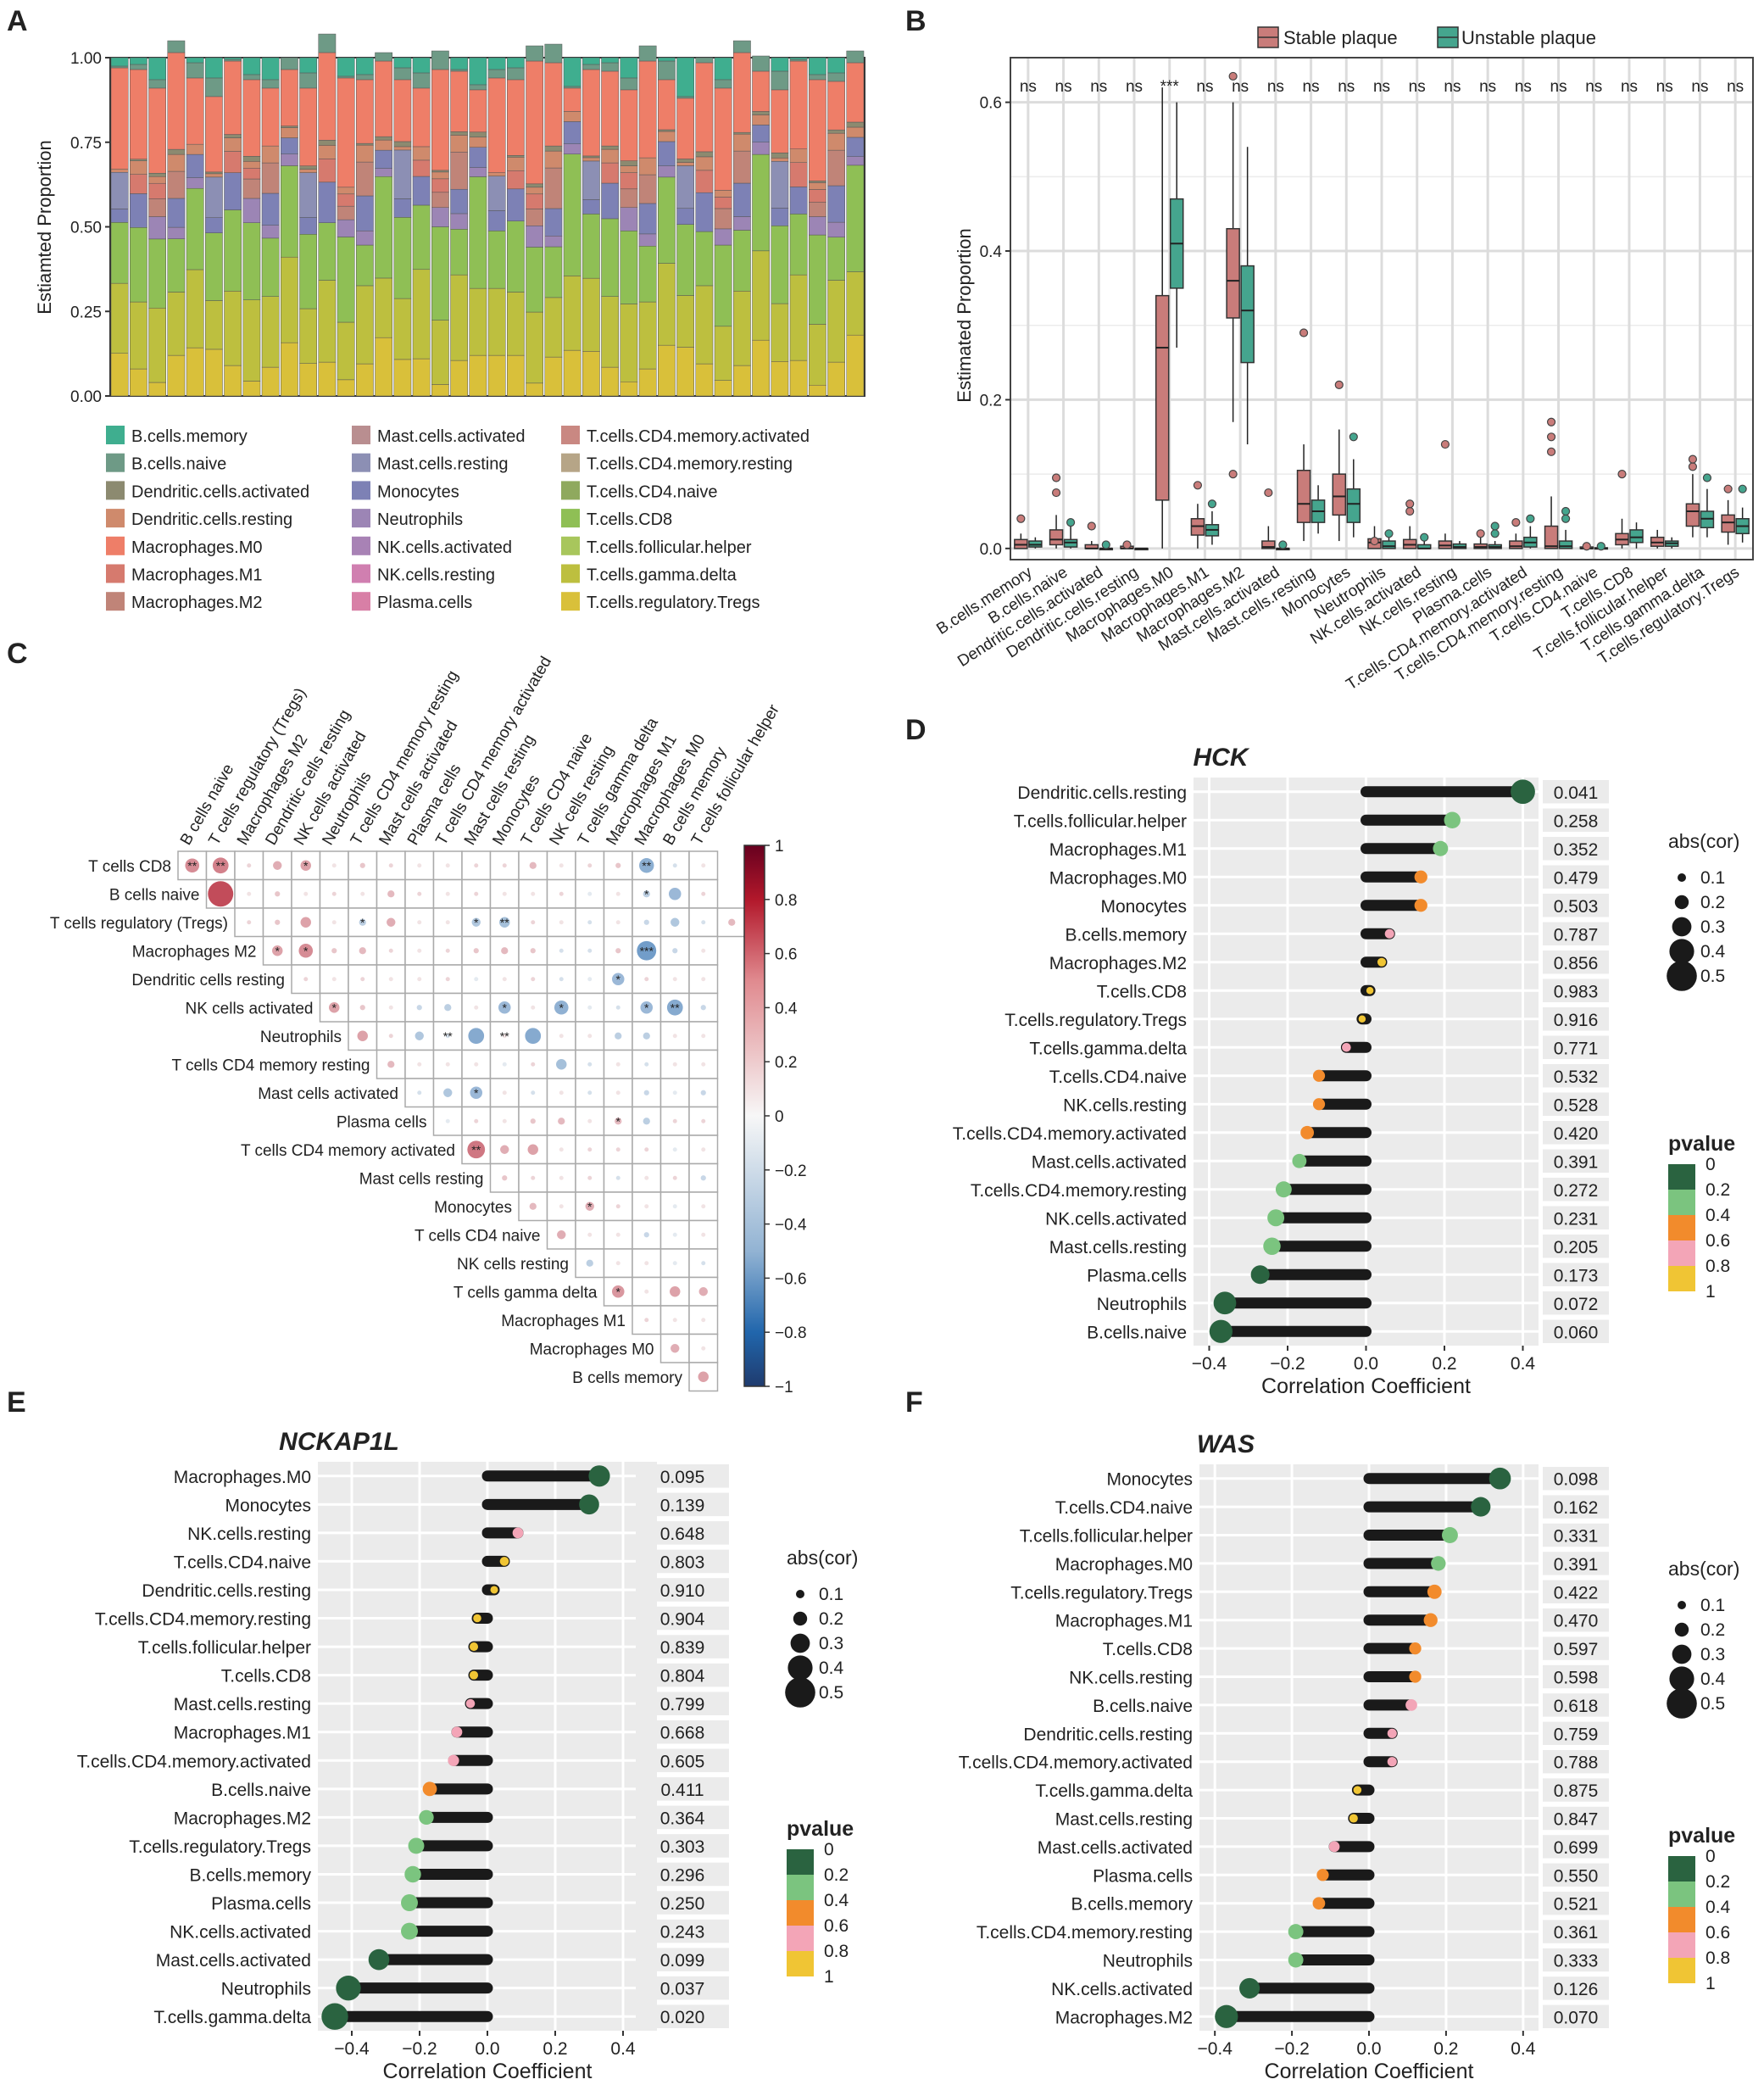  What do you see at coordinates (791, 1171) in the screenshot?
I see `colorbar-tick-label: −0.2` at bounding box center [791, 1171].